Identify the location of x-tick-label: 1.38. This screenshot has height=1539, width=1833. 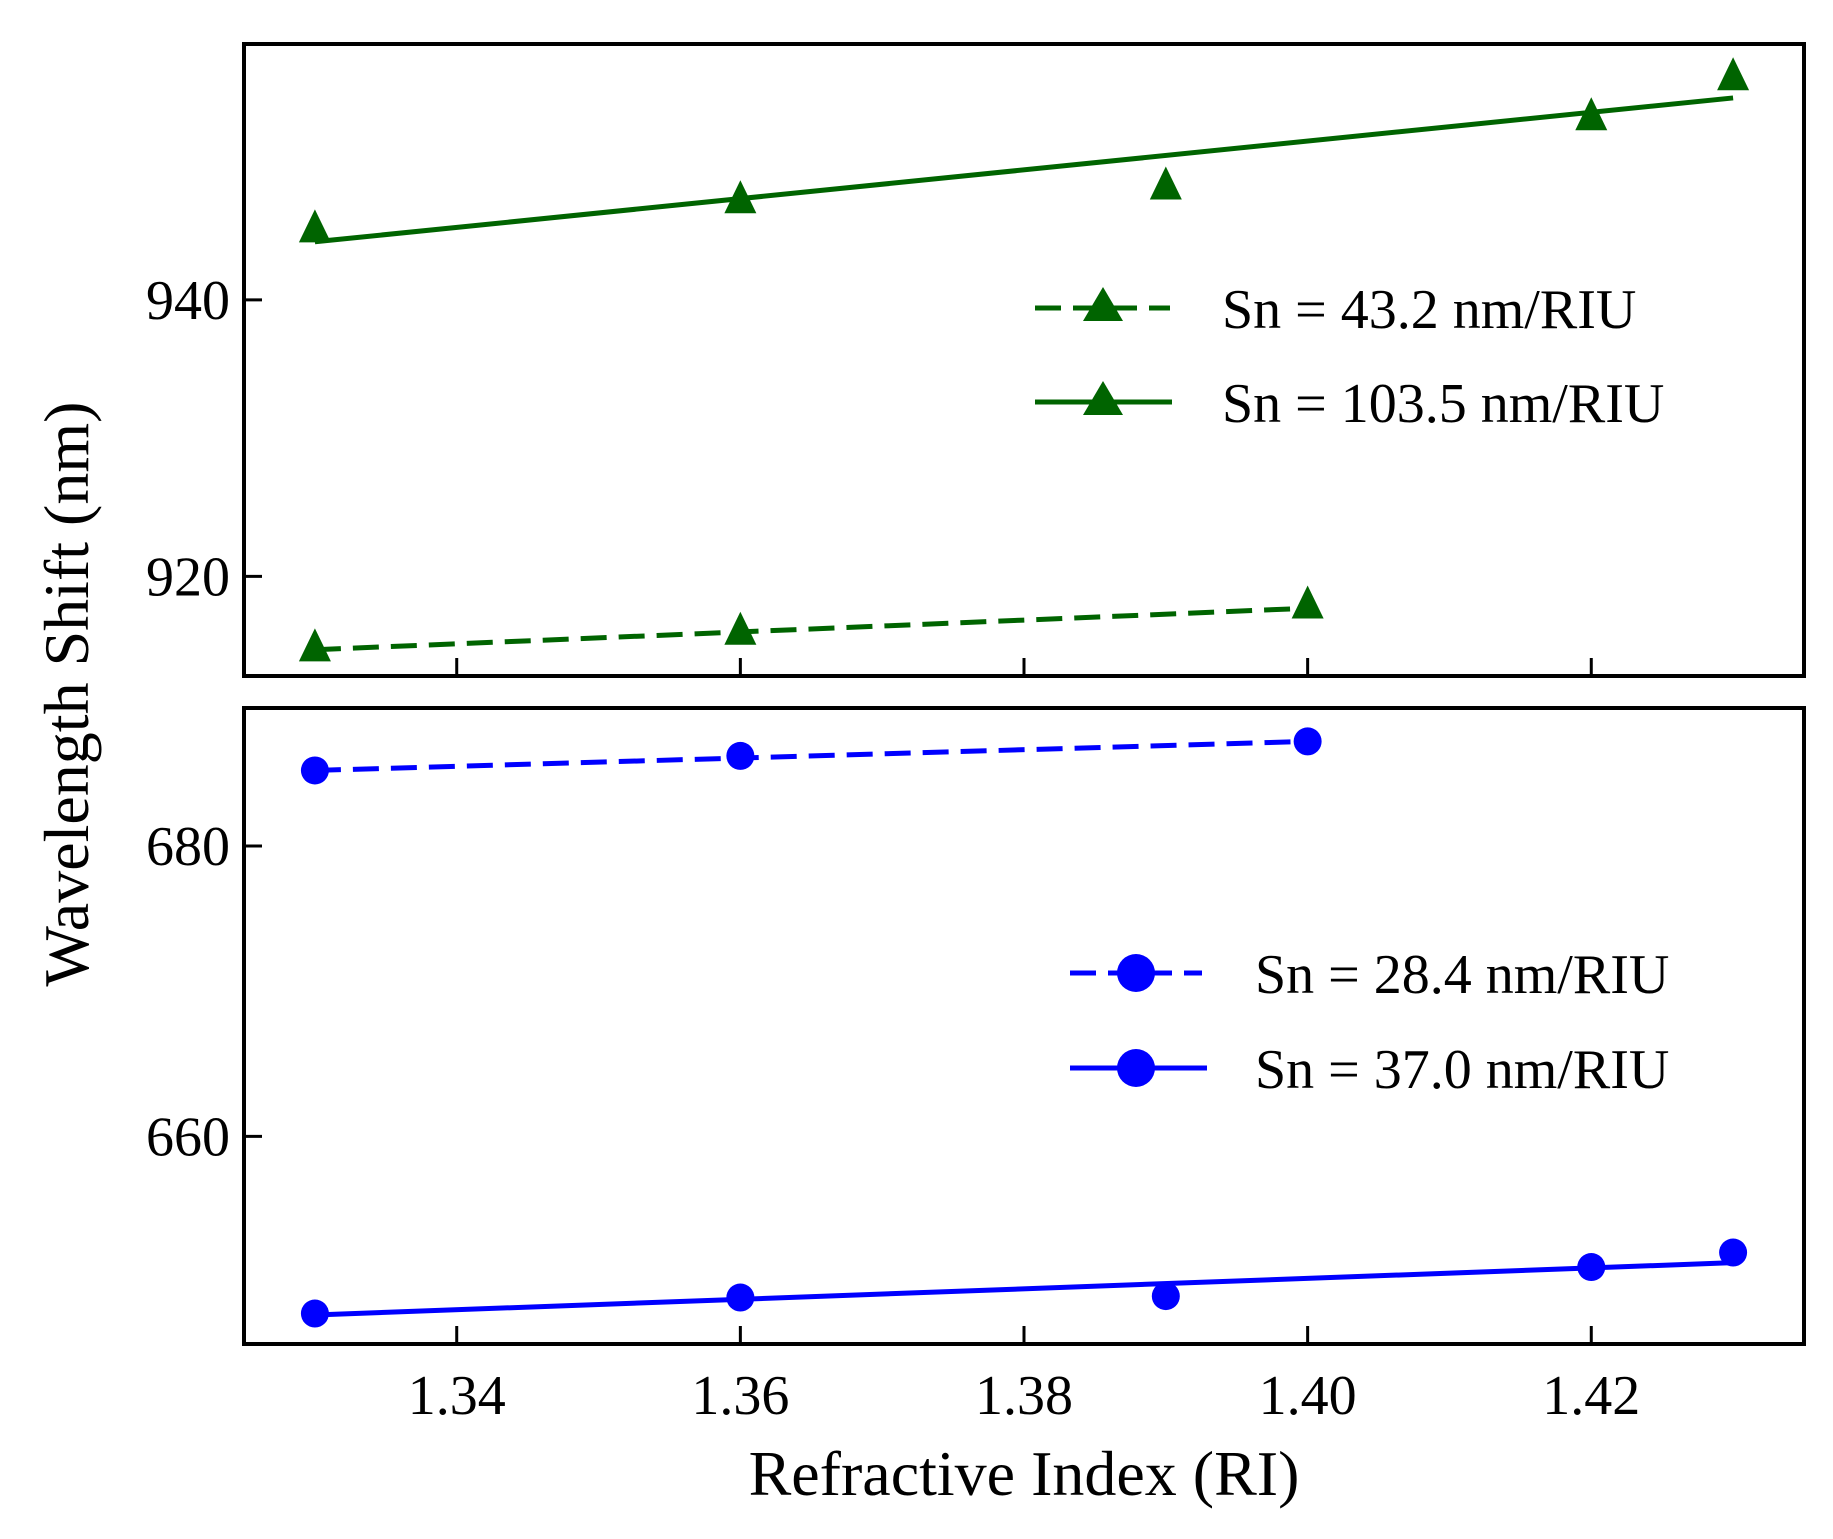
(1024, 1396).